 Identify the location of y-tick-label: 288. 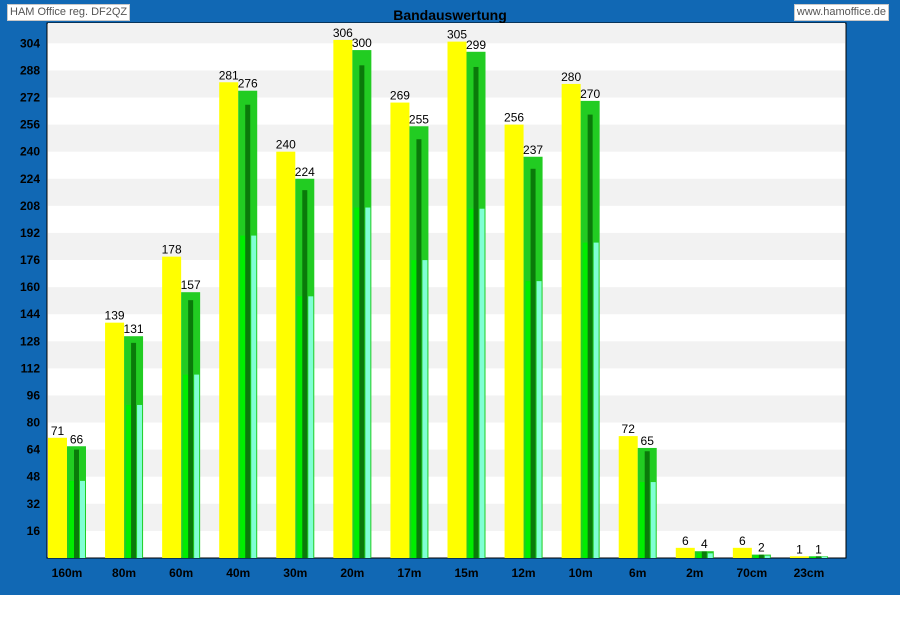
(30, 70).